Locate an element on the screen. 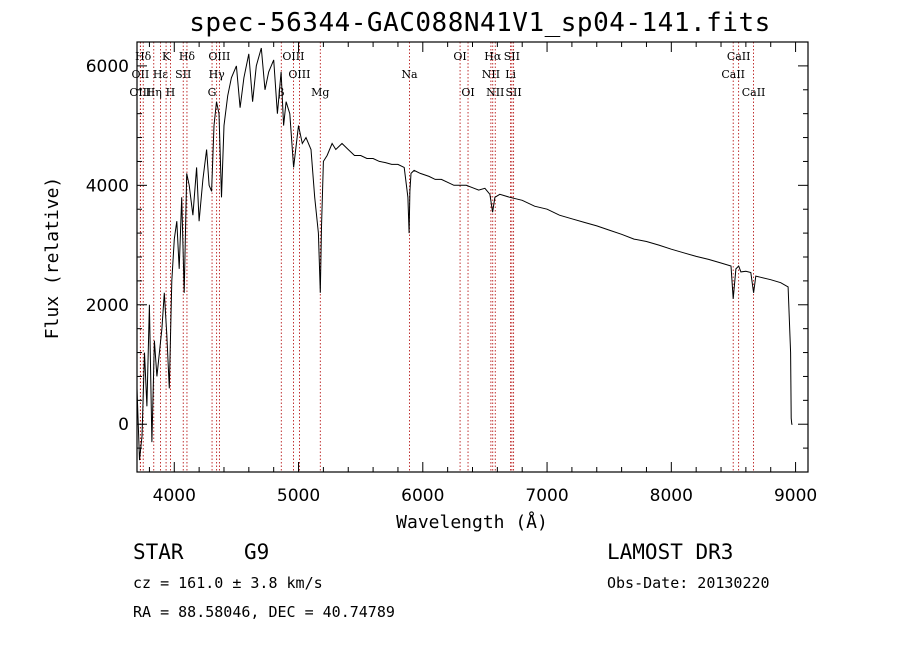  object-class: STAR is located at coordinates (158, 552).